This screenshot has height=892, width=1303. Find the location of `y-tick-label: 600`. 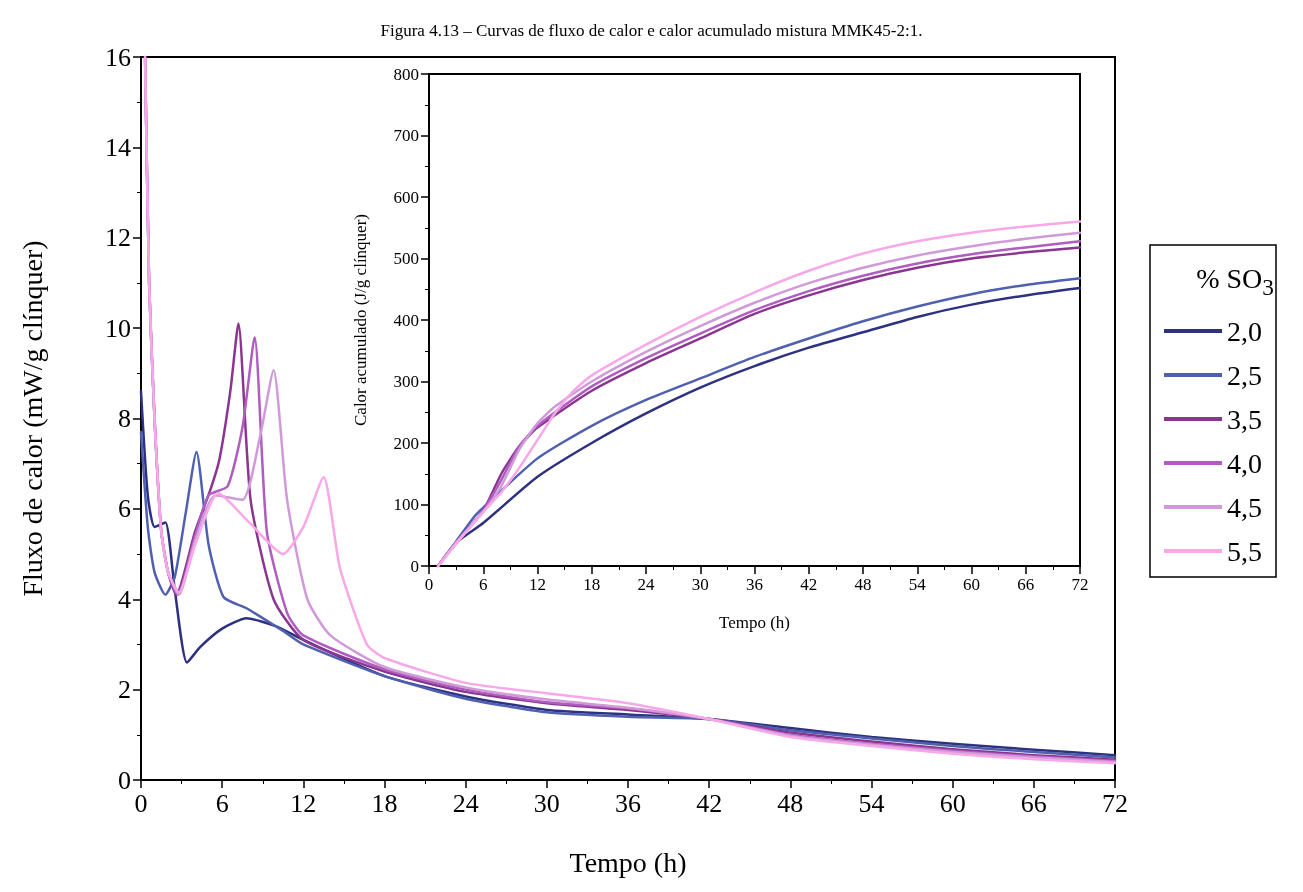

y-tick-label: 600 is located at coordinates (406, 197).